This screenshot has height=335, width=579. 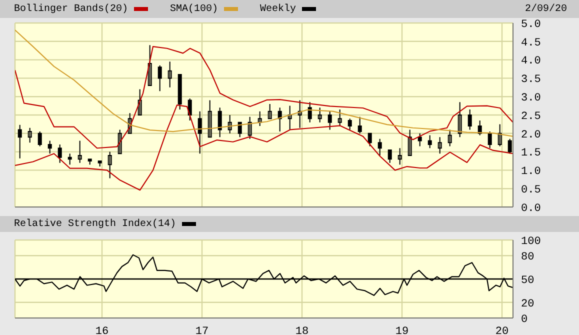 What do you see at coordinates (527, 304) in the screenshot?
I see `y-tick-label: 20` at bounding box center [527, 304].